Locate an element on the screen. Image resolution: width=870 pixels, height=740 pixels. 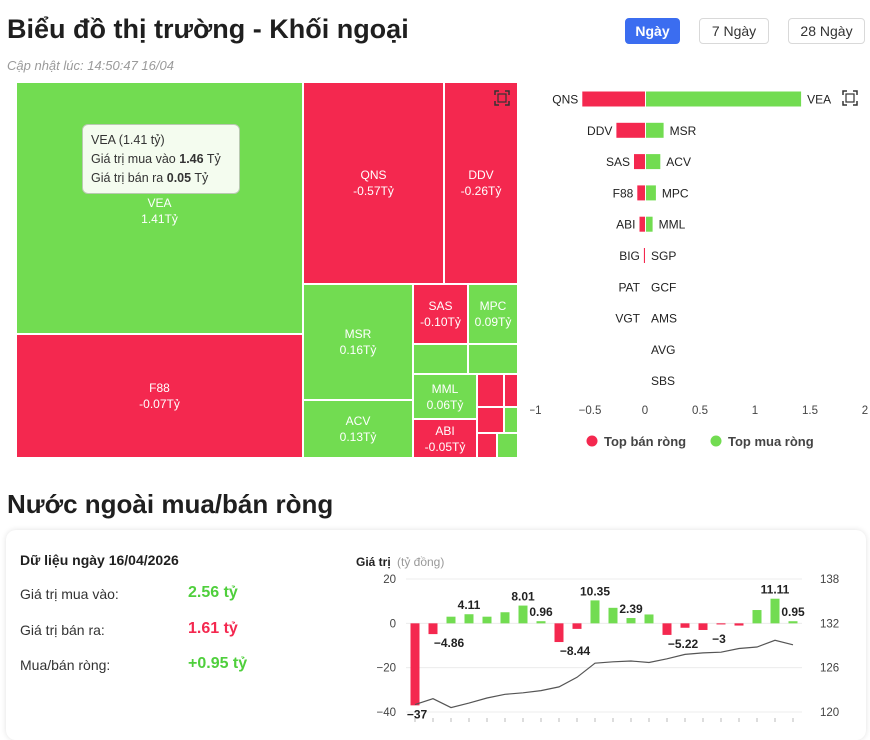
treemap-tile: MPC 0.09Tỷ is located at coordinates (493, 314).